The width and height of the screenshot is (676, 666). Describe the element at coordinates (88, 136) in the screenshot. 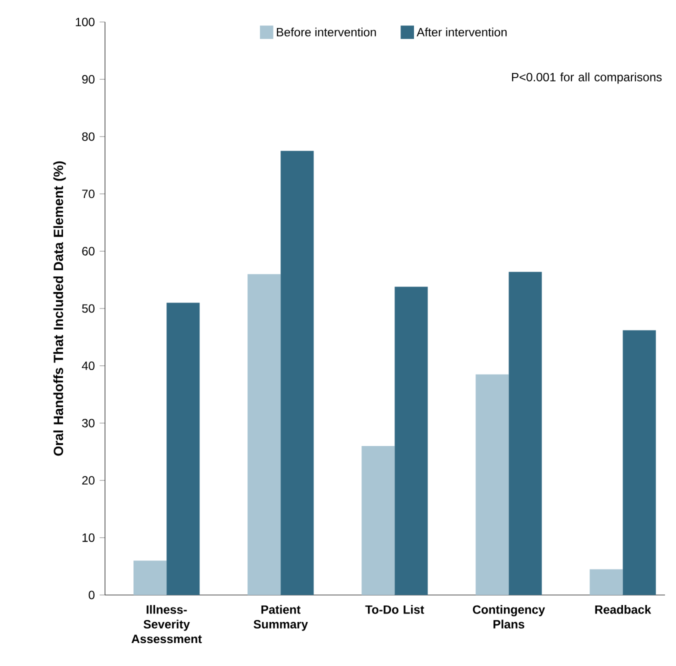

I see `y-tick-label: 80` at that location.